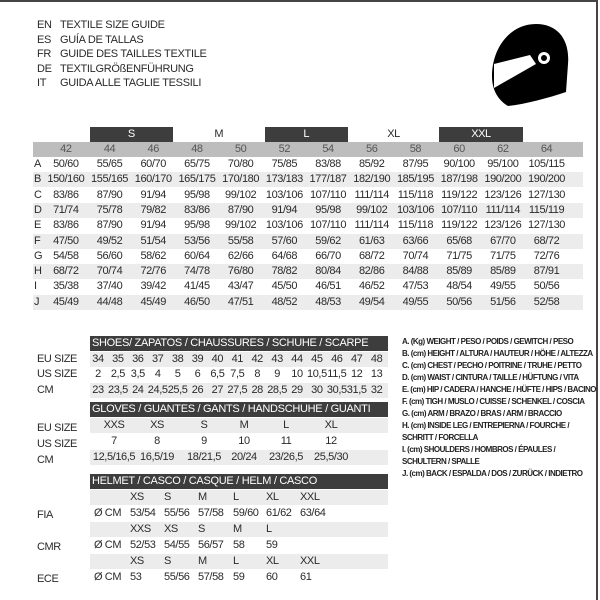  What do you see at coordinates (328, 301) in the screenshot?
I see `table-cell: 48/53` at bounding box center [328, 301].